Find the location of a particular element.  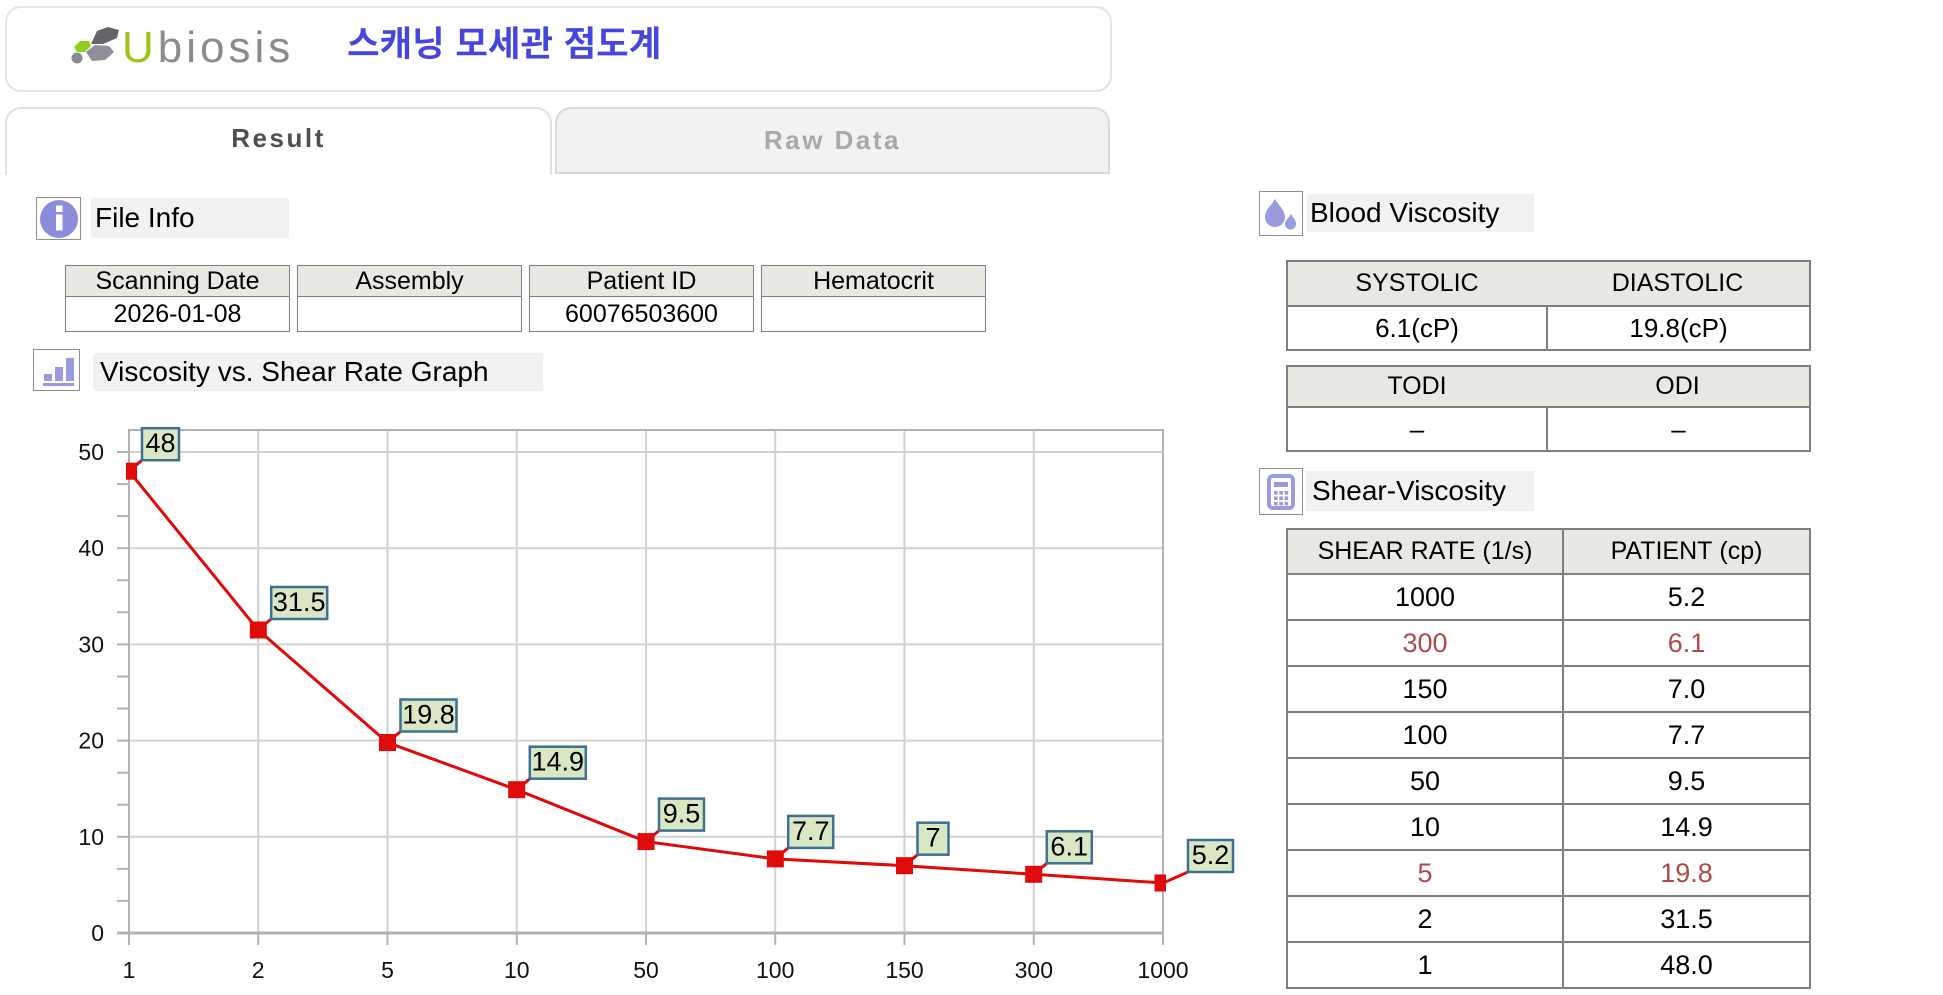

svg-text: 7 is located at coordinates (932, 838).